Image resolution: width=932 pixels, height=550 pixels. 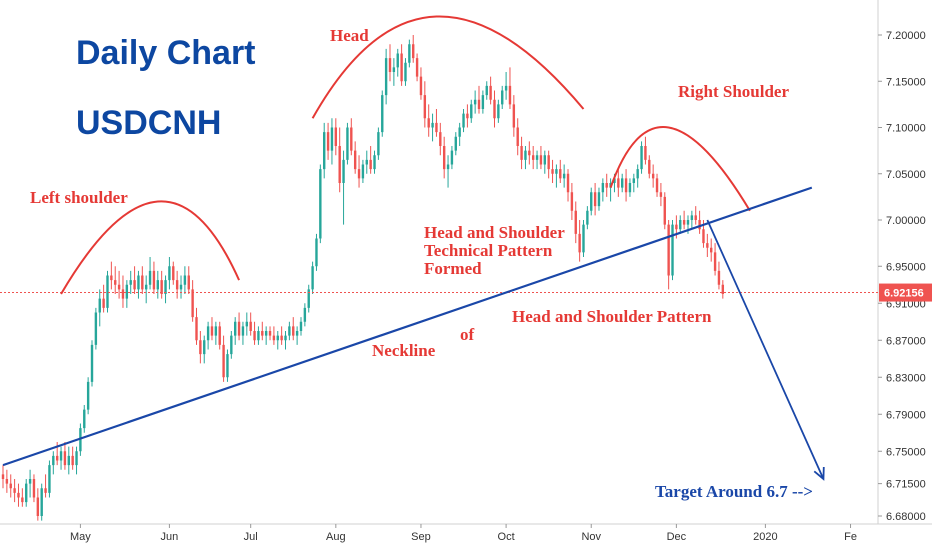 What do you see at coordinates (488, 250) in the screenshot?
I see `pattern-text-line-2: Technical Pattern` at bounding box center [488, 250].